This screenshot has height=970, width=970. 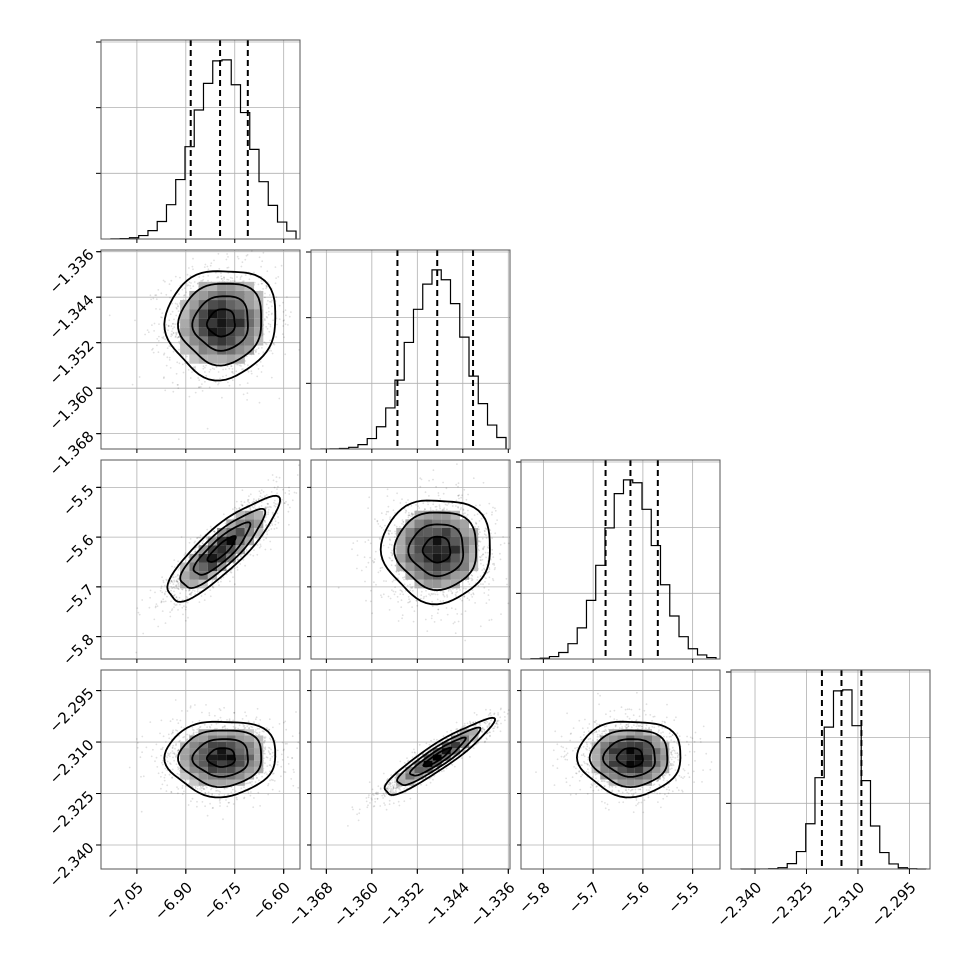 I want to click on y-tick-label: −5.6, so click(x=78, y=550).